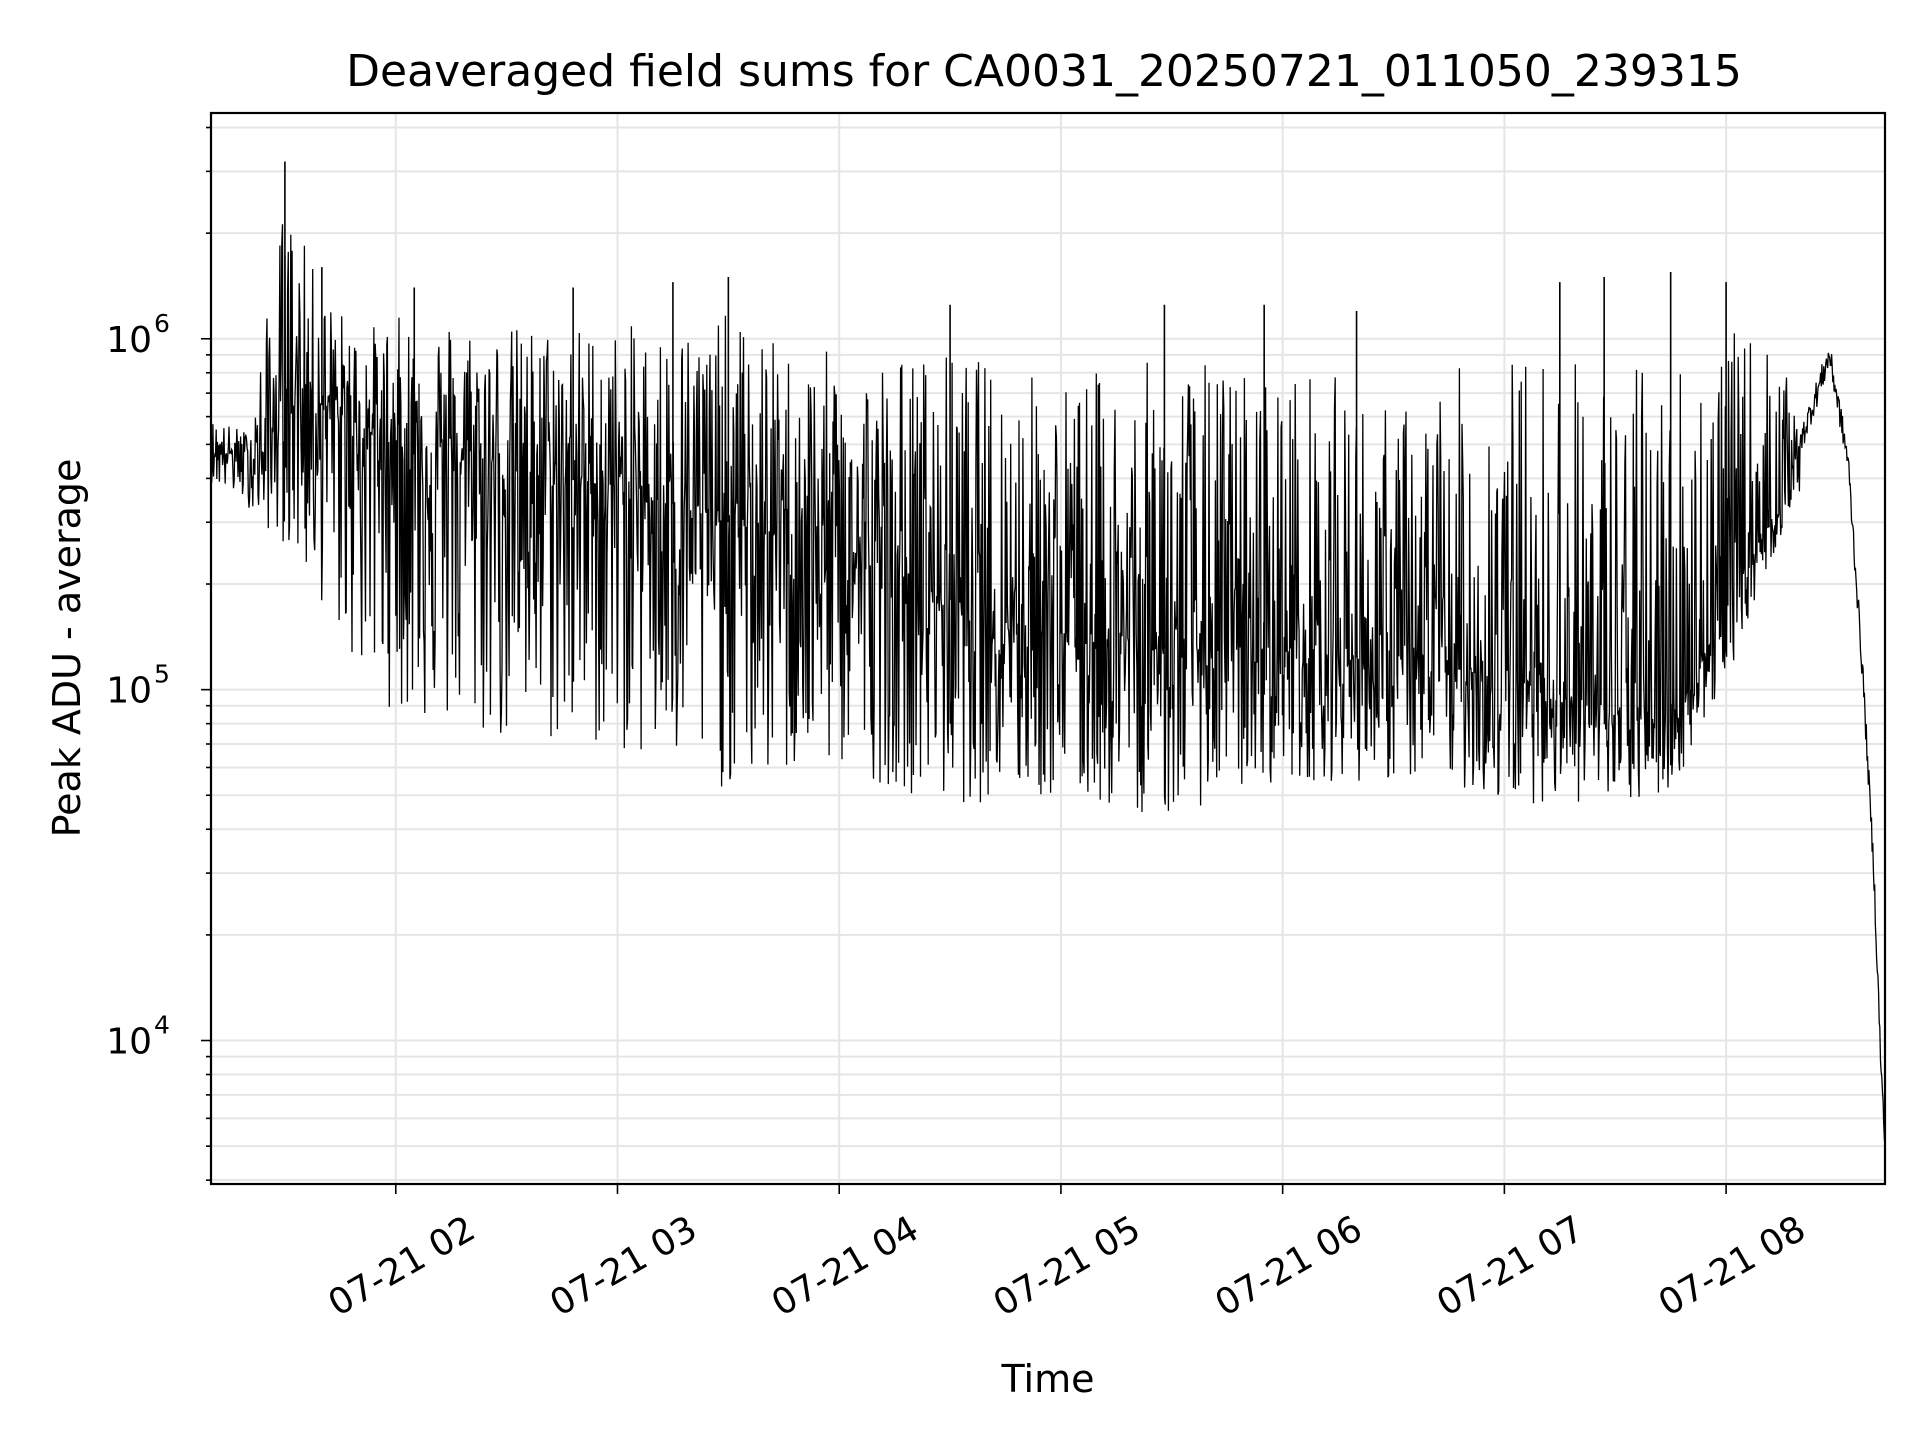  Describe the element at coordinates (67, 648) in the screenshot. I see `y-axis-label: Peak ADU - average` at that location.